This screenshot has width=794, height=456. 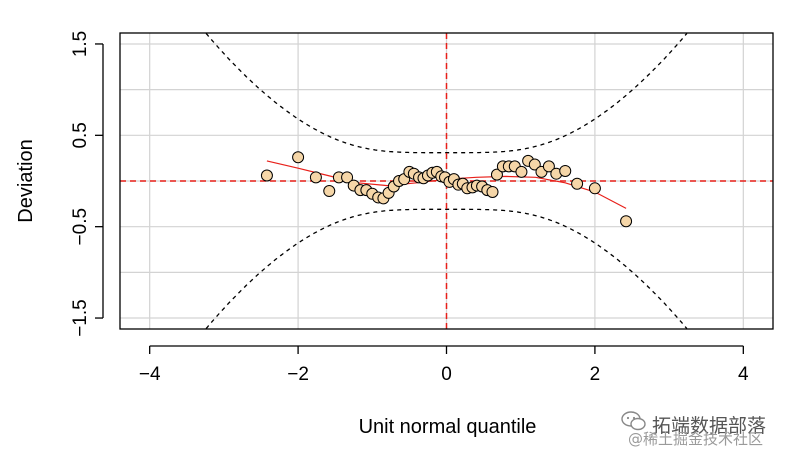 What do you see at coordinates (595, 374) in the screenshot?
I see `x-tick-label: 2` at bounding box center [595, 374].